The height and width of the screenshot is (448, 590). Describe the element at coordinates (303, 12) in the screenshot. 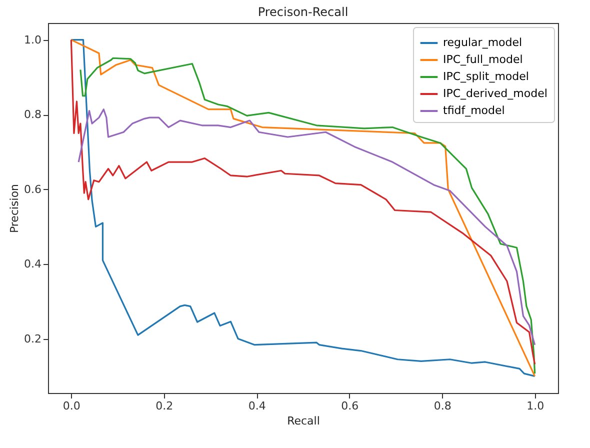

I see `chart-title: Precison-Recall` at that location.